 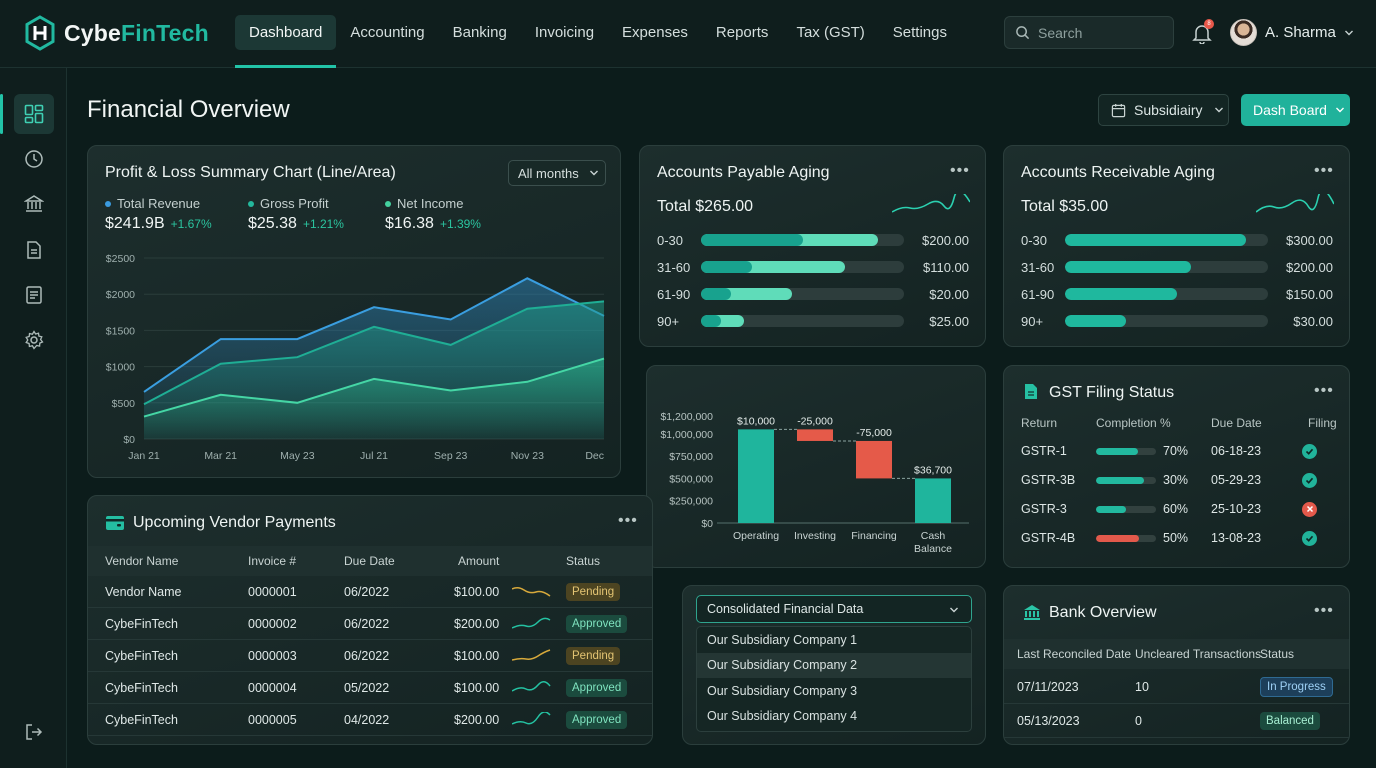 What do you see at coordinates (1236, 480) in the screenshot?
I see `gst-due-date: 05-29-23` at bounding box center [1236, 480].